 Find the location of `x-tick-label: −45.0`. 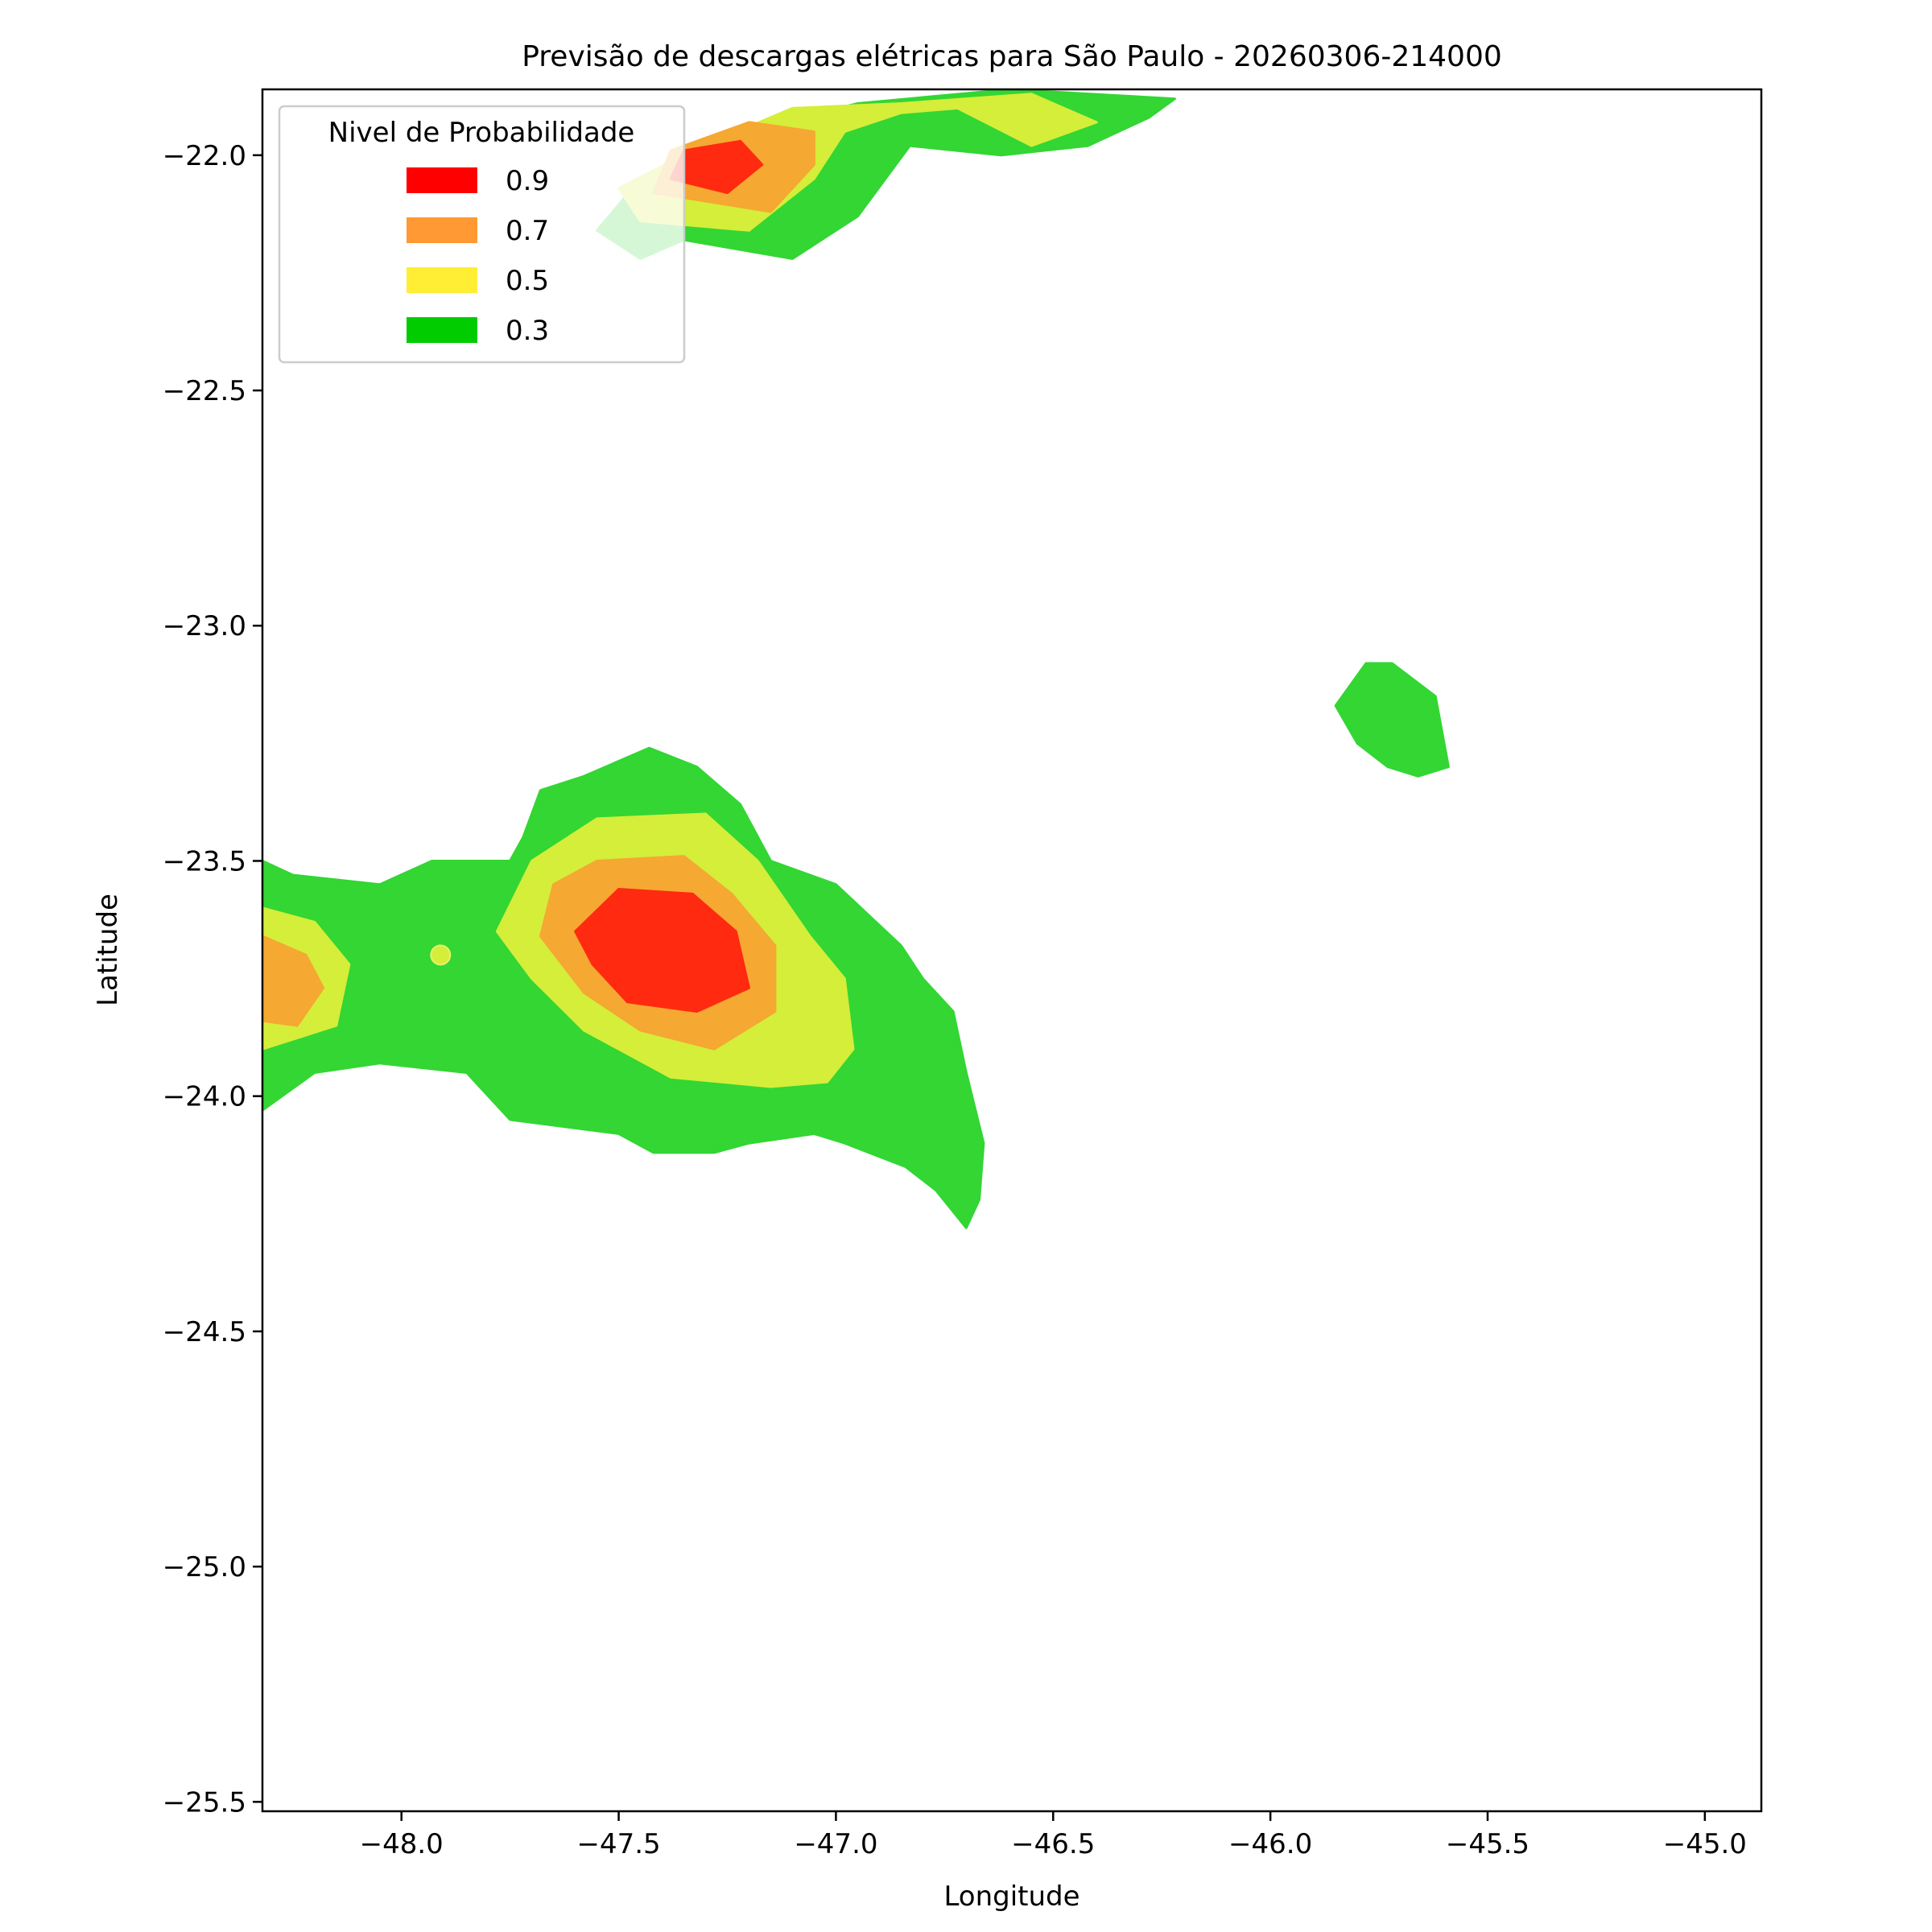

x-tick-label: −45.0 is located at coordinates (1705, 1844).